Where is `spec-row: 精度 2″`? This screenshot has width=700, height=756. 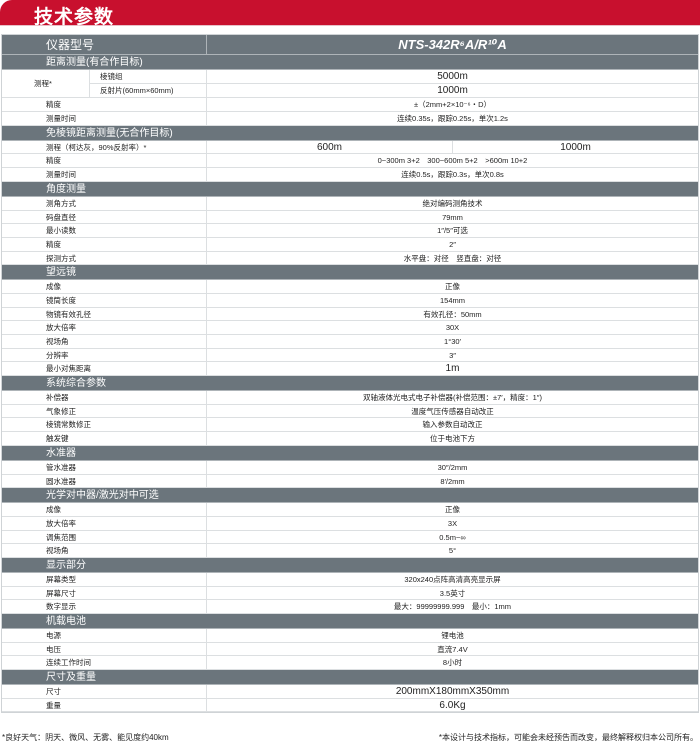
spec-row: 精度 2″ is located at coordinates (350, 244).